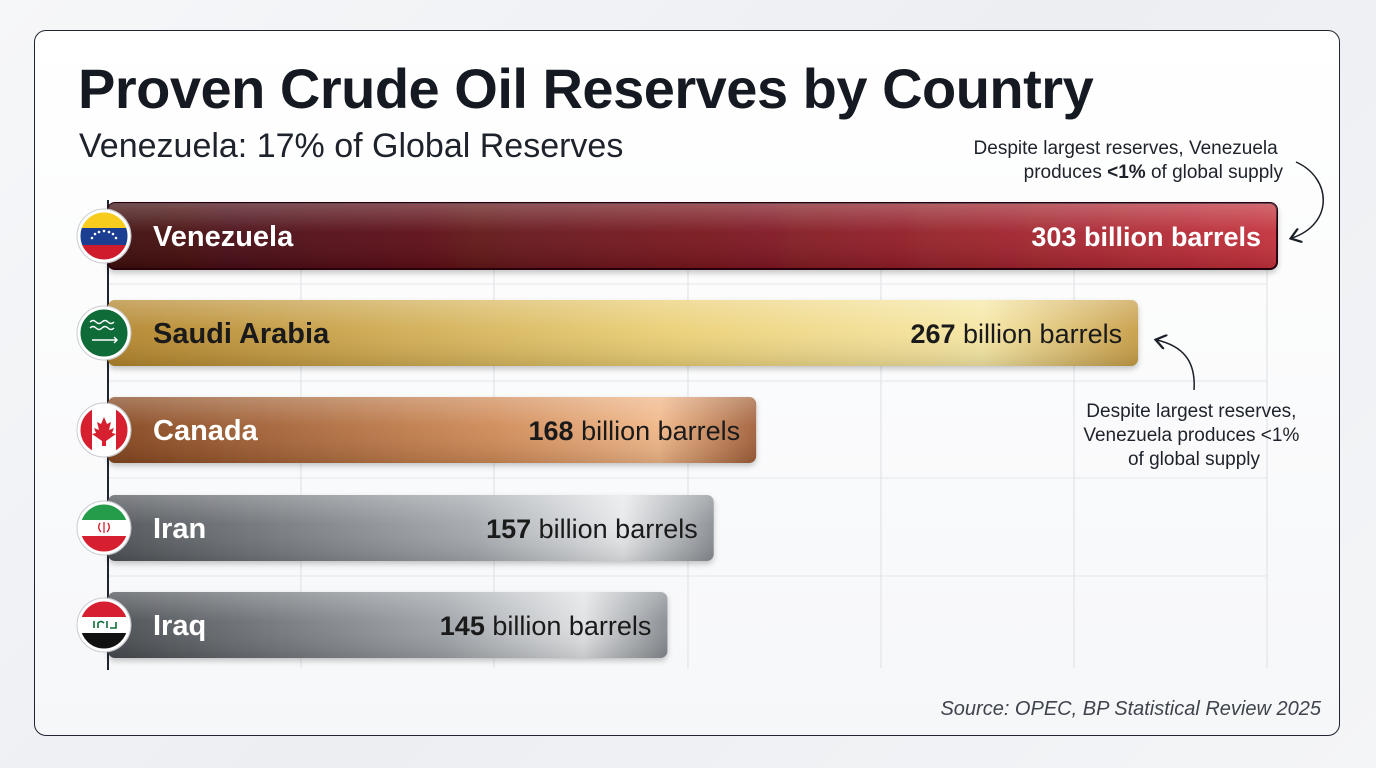 The width and height of the screenshot is (1376, 768). What do you see at coordinates (568, 626) in the screenshot?
I see `value-unit-iraq: billion barrels` at bounding box center [568, 626].